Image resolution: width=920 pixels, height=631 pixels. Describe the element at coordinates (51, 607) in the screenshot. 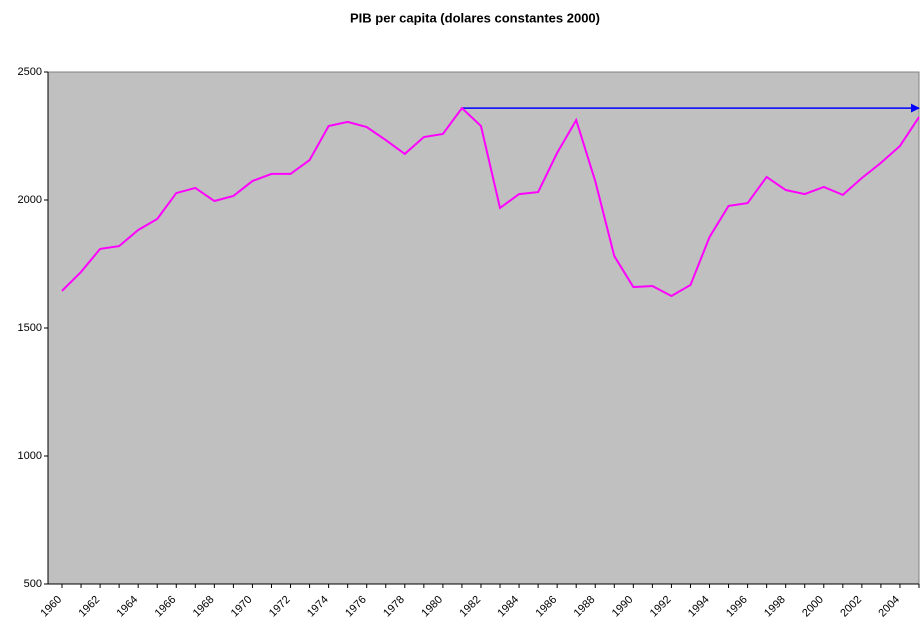

I see `x-tick-label: 1960` at that location.